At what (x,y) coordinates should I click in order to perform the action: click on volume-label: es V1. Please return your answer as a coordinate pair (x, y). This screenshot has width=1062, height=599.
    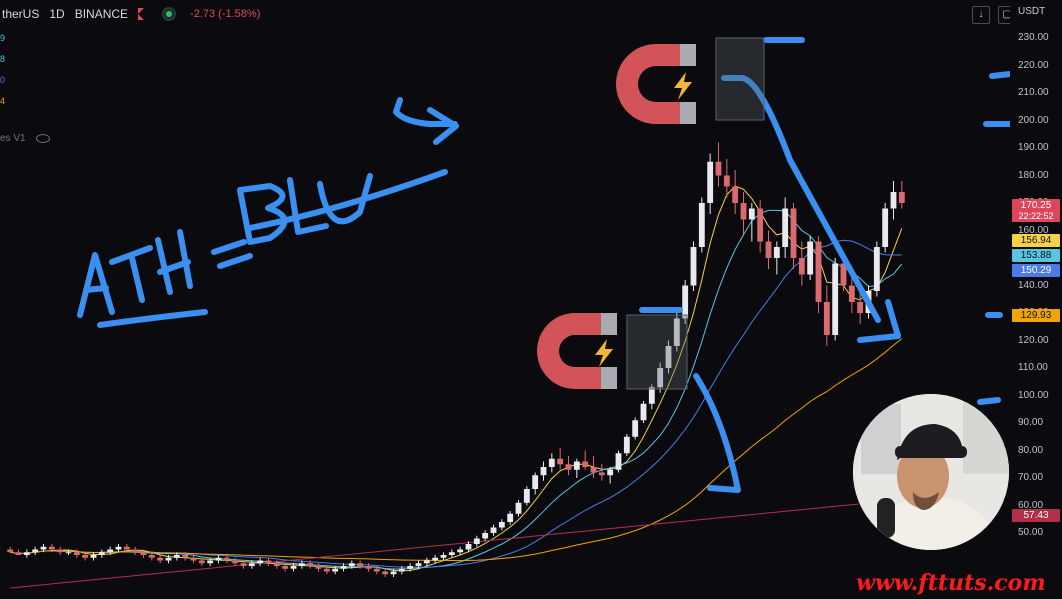
    Looking at the image, I should click on (13, 138).